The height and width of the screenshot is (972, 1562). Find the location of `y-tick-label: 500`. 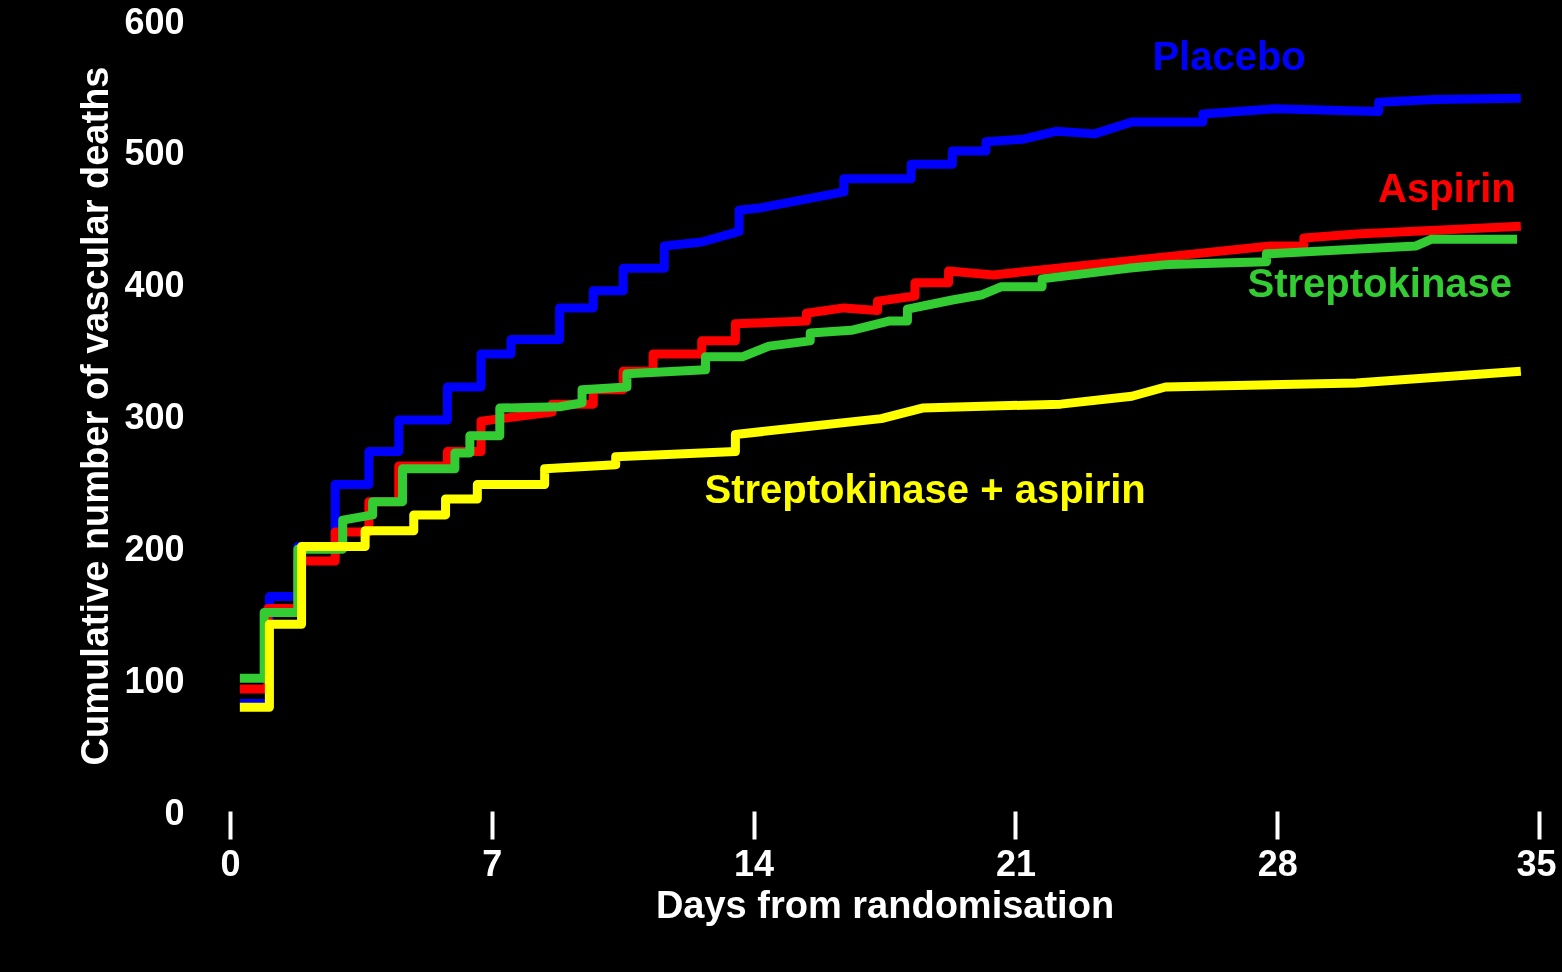

y-tick-label: 500 is located at coordinates (154, 153).